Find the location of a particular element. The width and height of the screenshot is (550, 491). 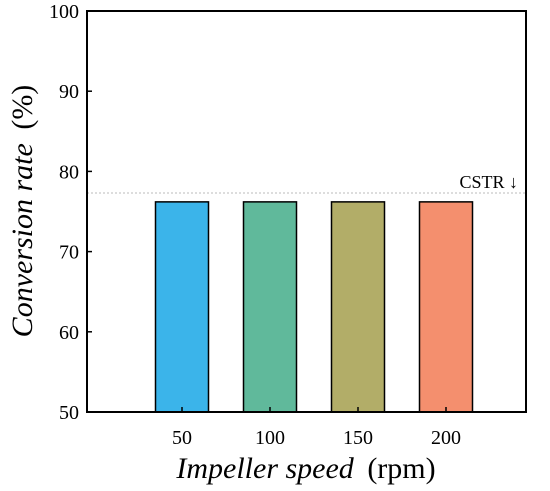

y-axis-title-unit: (%) is located at coordinates (22, 107).